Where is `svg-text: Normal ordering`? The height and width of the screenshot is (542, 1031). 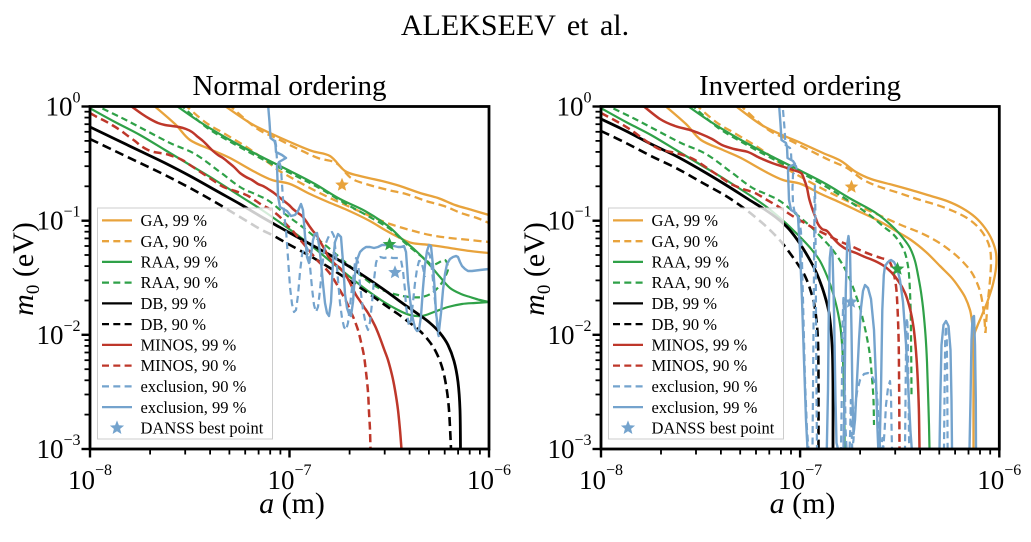
svg-text: Normal ordering is located at coordinates (289, 86).